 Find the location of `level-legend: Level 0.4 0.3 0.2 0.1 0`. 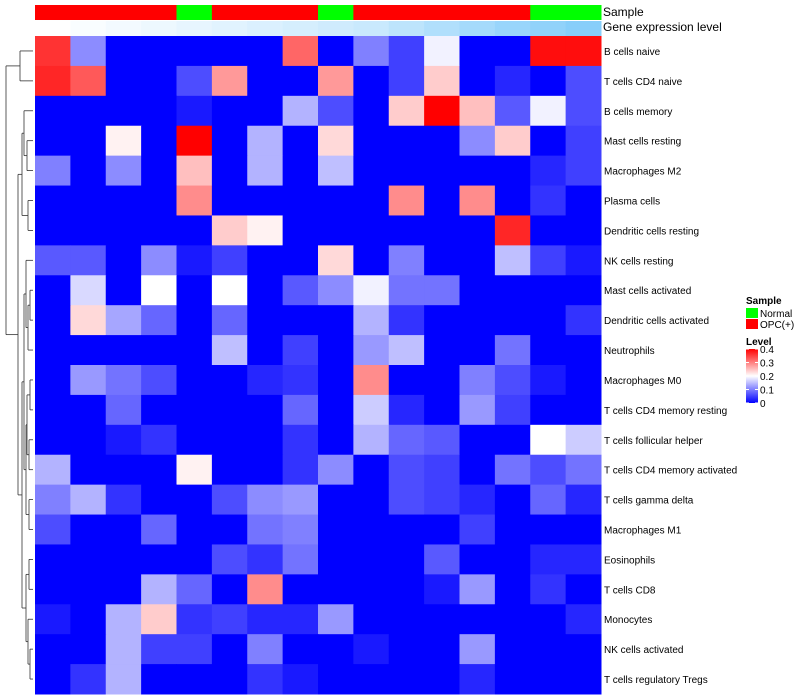

level-legend: Level 0.4 0.3 0.2 0.1 0 is located at coordinates (760, 373).